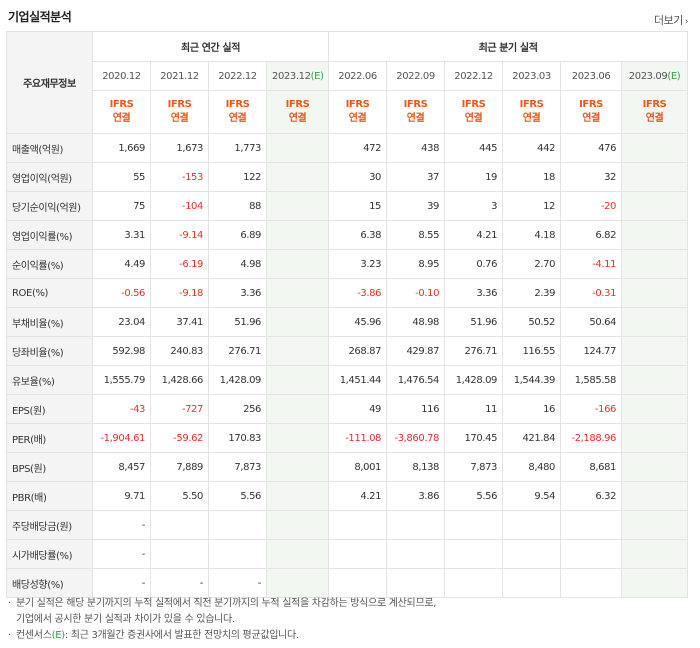 Image resolution: width=700 pixels, height=648 pixels. I want to click on value-cell: 9.71, so click(121, 496).